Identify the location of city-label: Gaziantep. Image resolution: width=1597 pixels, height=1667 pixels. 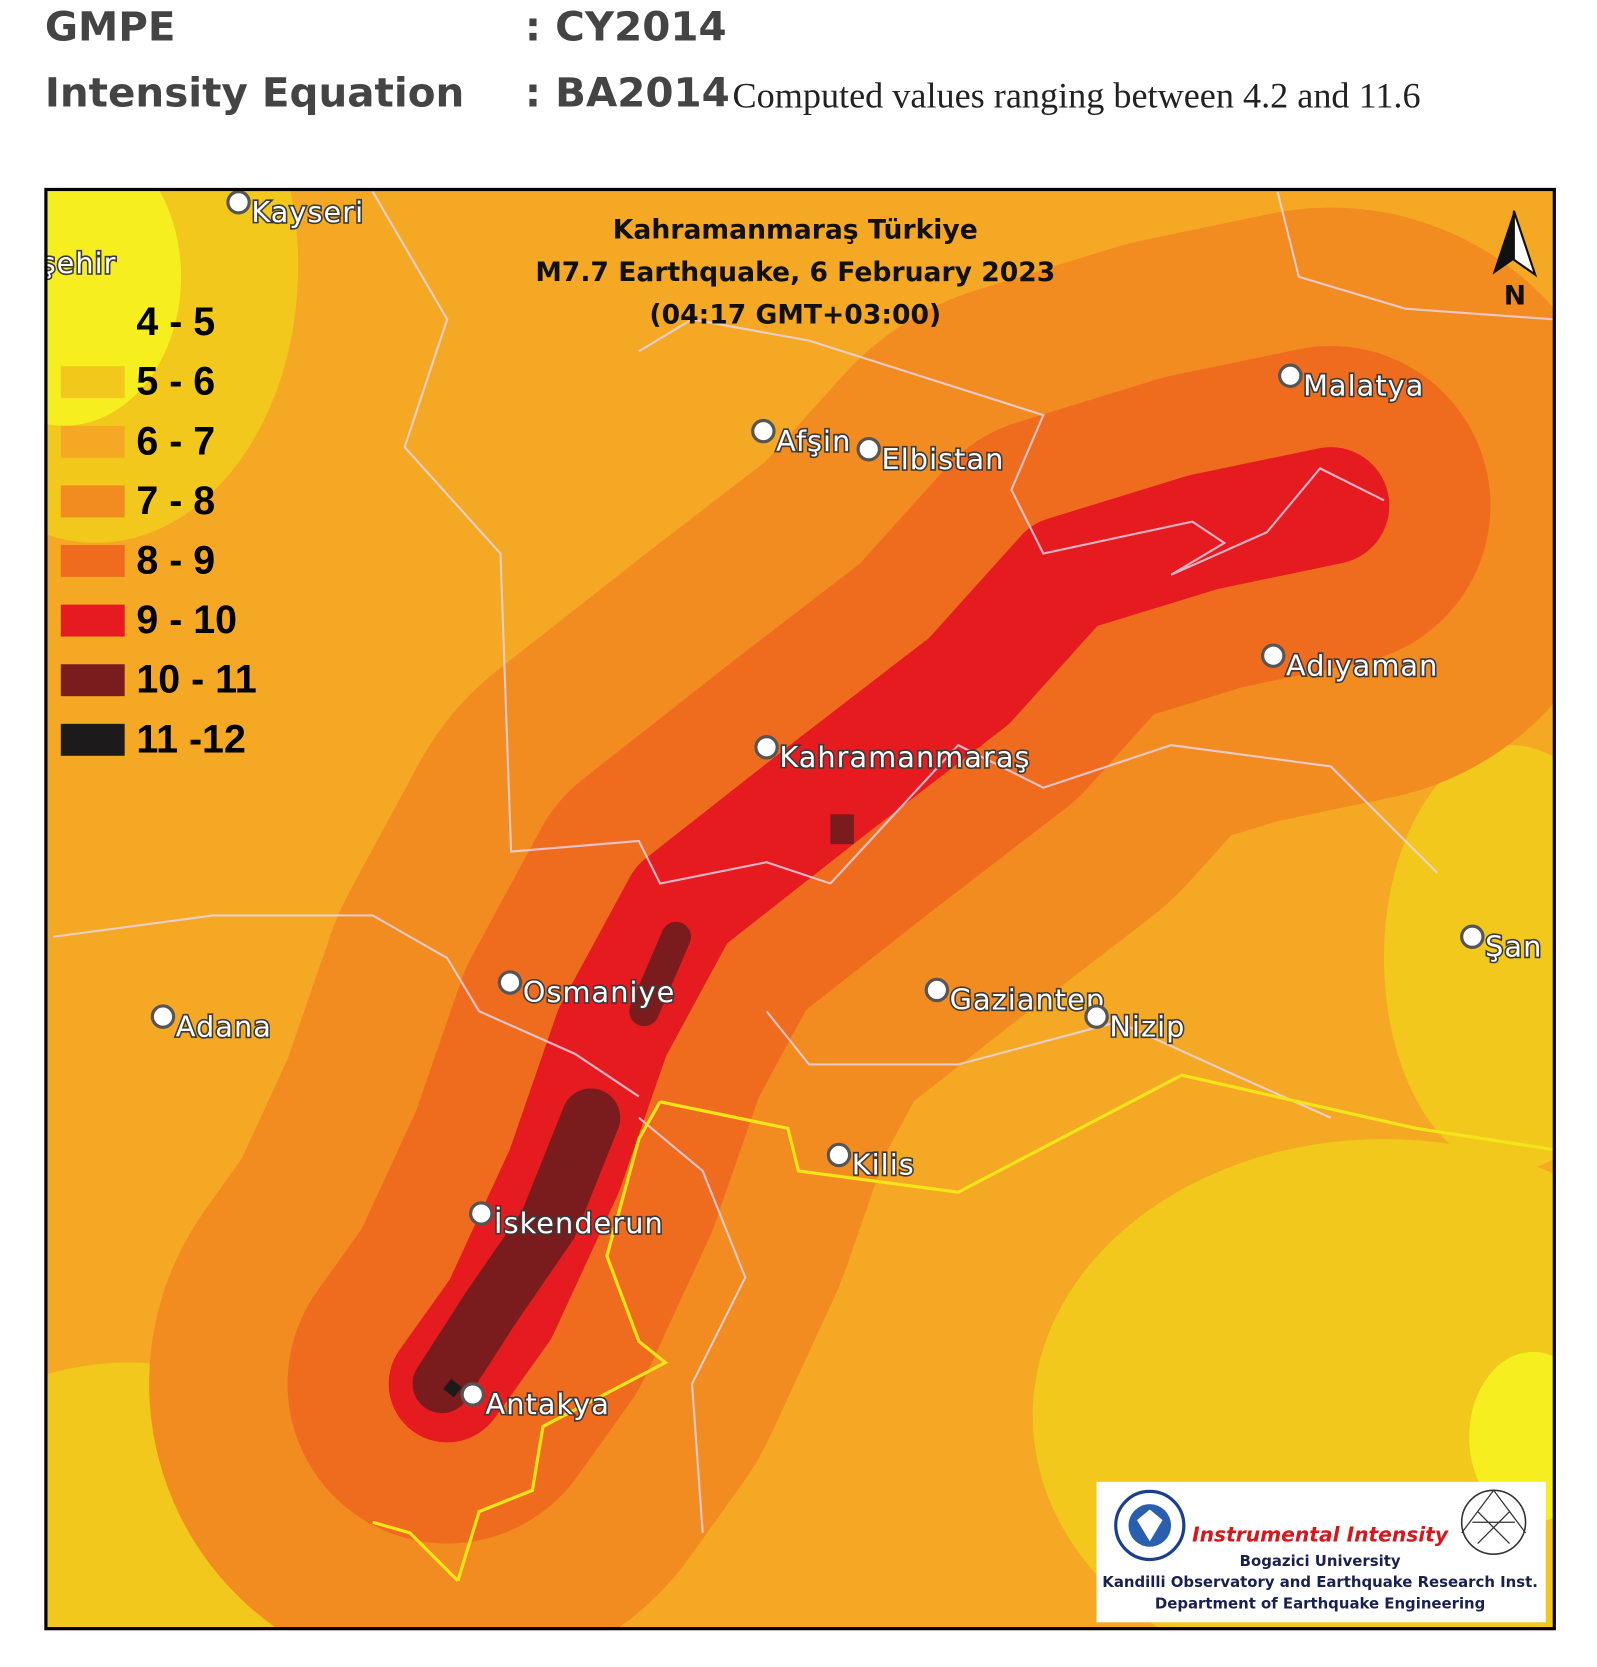
(1028, 1000).